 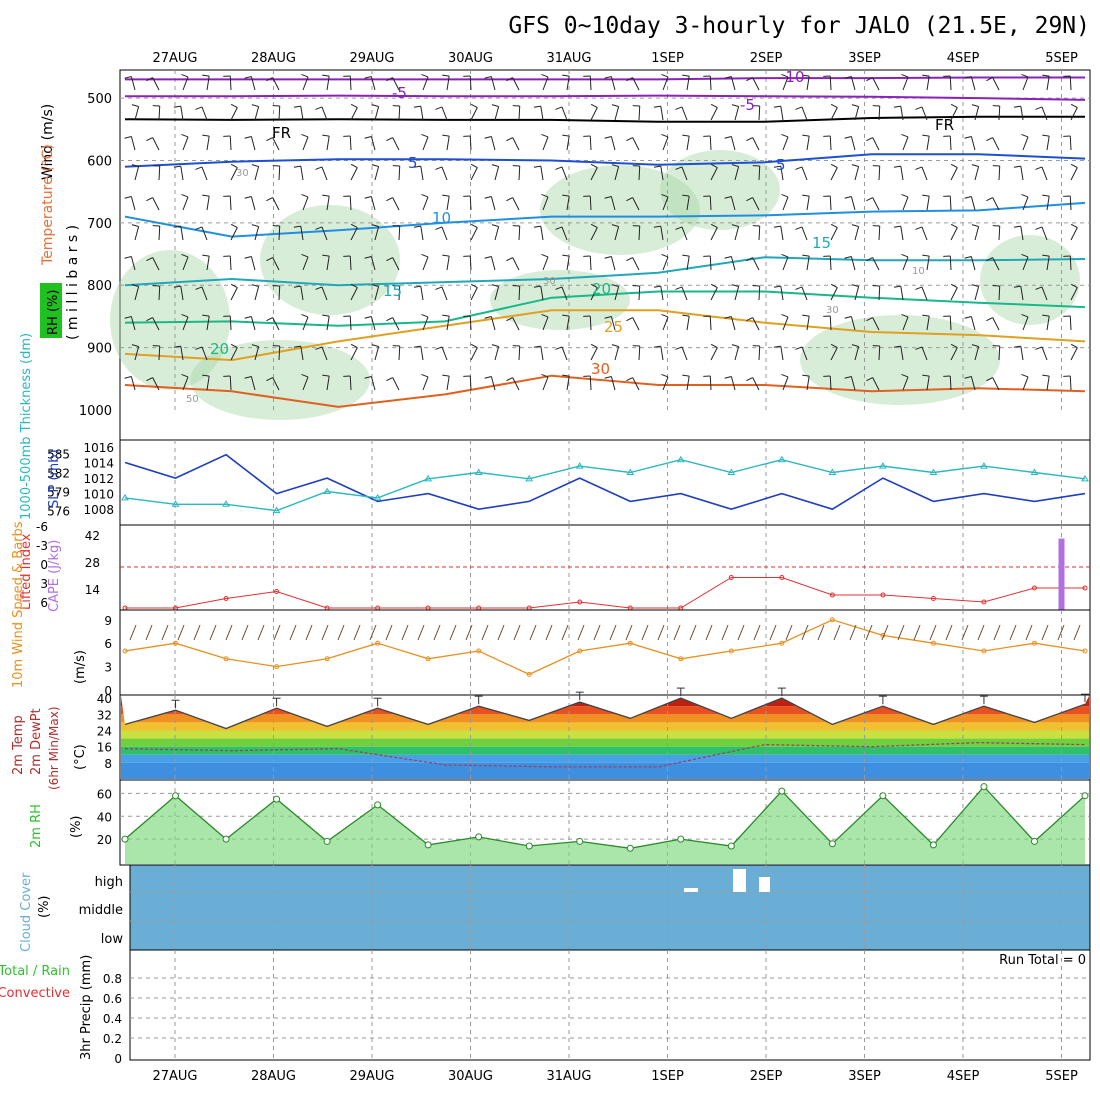 I want to click on temp2m-lines, so click(x=606, y=727).